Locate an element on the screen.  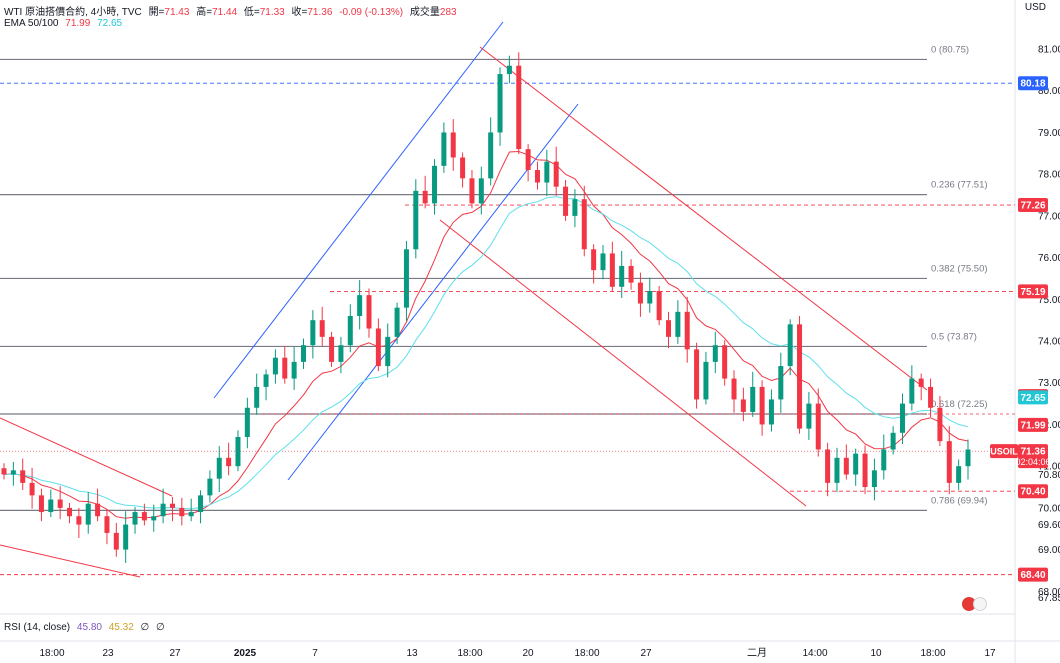
rsi-ma-value: 45.32 is located at coordinates (121, 627).